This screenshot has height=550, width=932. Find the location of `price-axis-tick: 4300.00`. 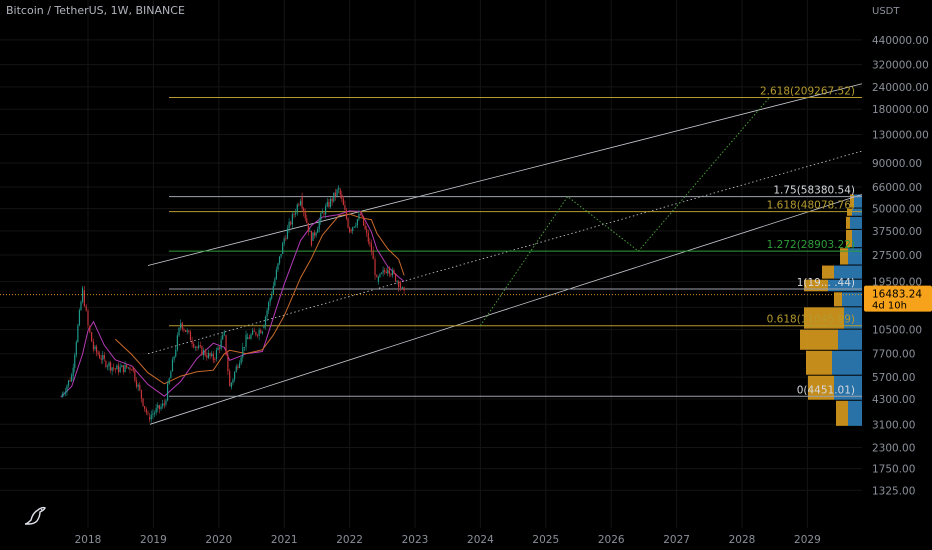

price-axis-tick: 4300.00 is located at coordinates (893, 400).